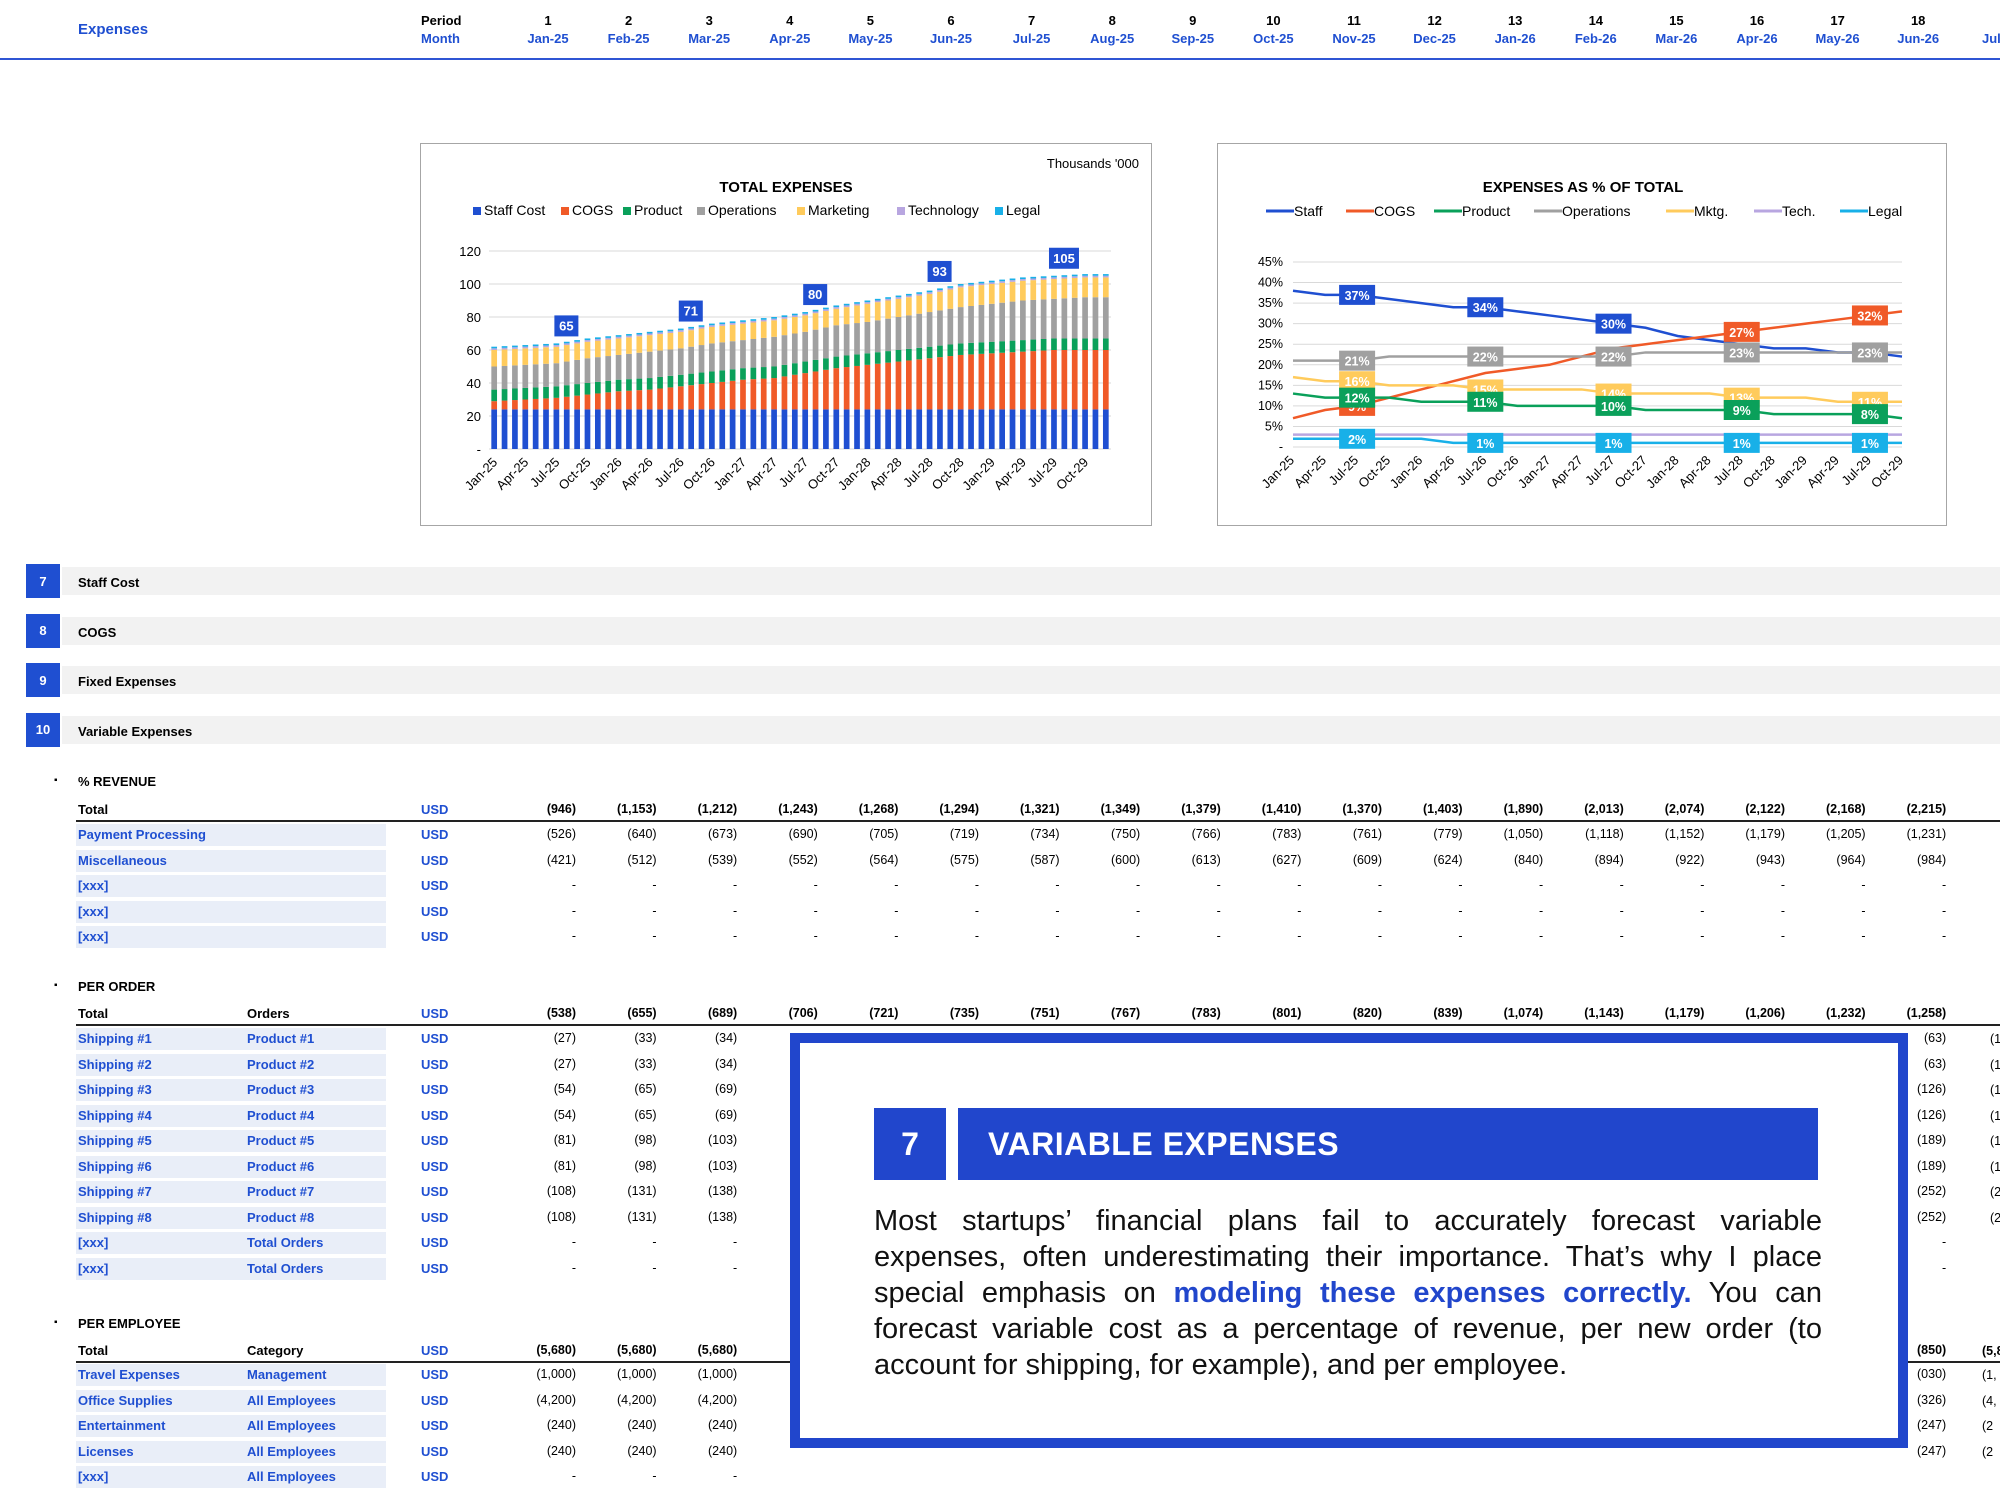  Describe the element at coordinates (742, 210) in the screenshot. I see `legend-label: Operations` at that location.